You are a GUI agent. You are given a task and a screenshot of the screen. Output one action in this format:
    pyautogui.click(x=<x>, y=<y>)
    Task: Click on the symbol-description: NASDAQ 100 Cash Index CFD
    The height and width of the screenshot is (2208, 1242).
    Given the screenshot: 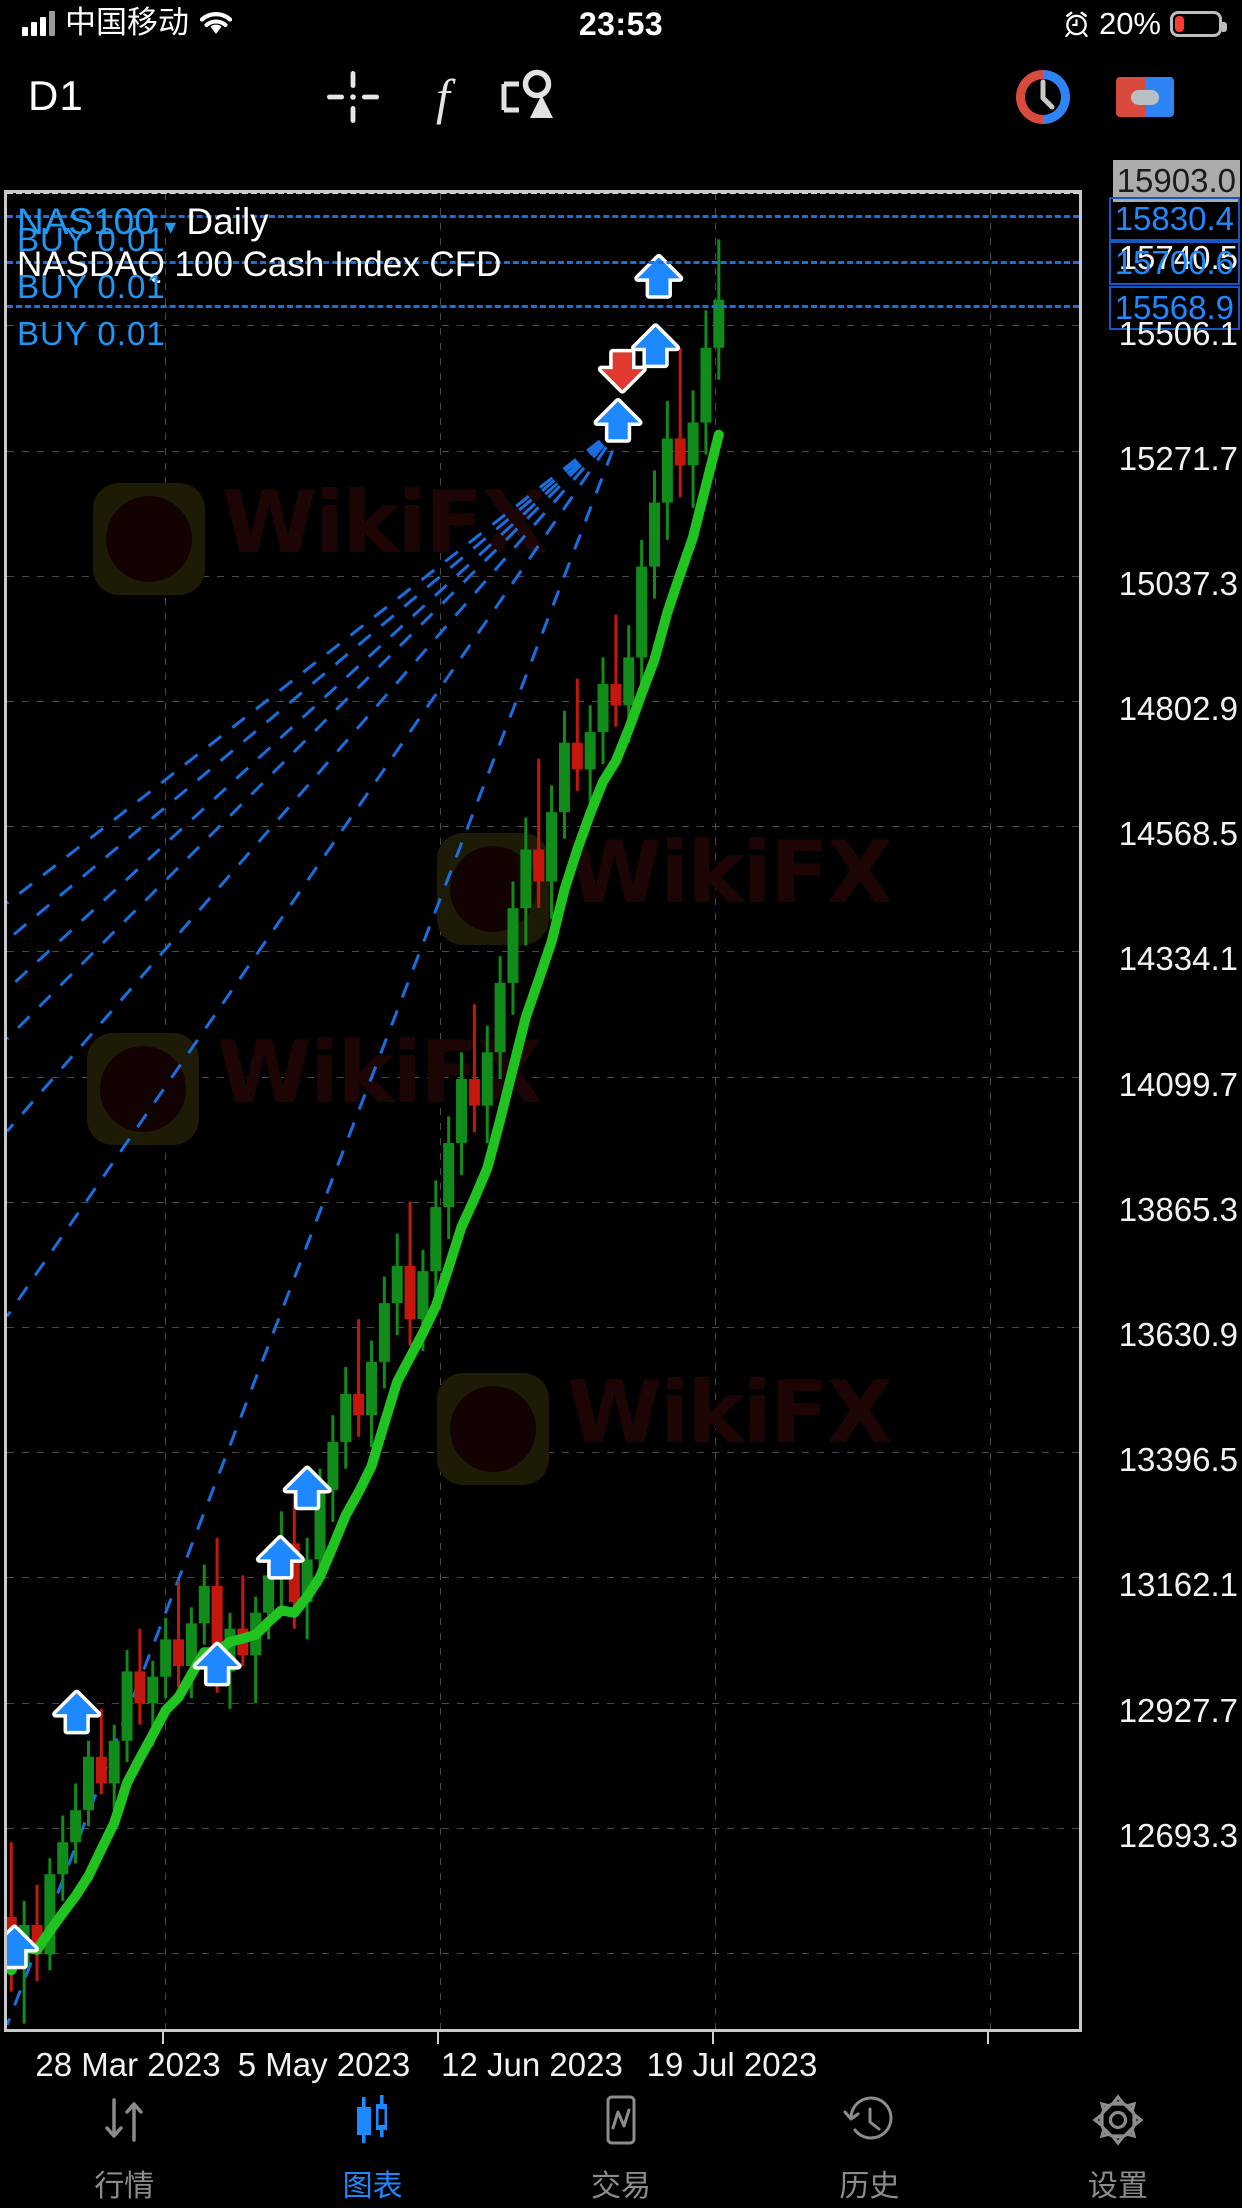 What is the action you would take?
    pyautogui.click(x=259, y=264)
    